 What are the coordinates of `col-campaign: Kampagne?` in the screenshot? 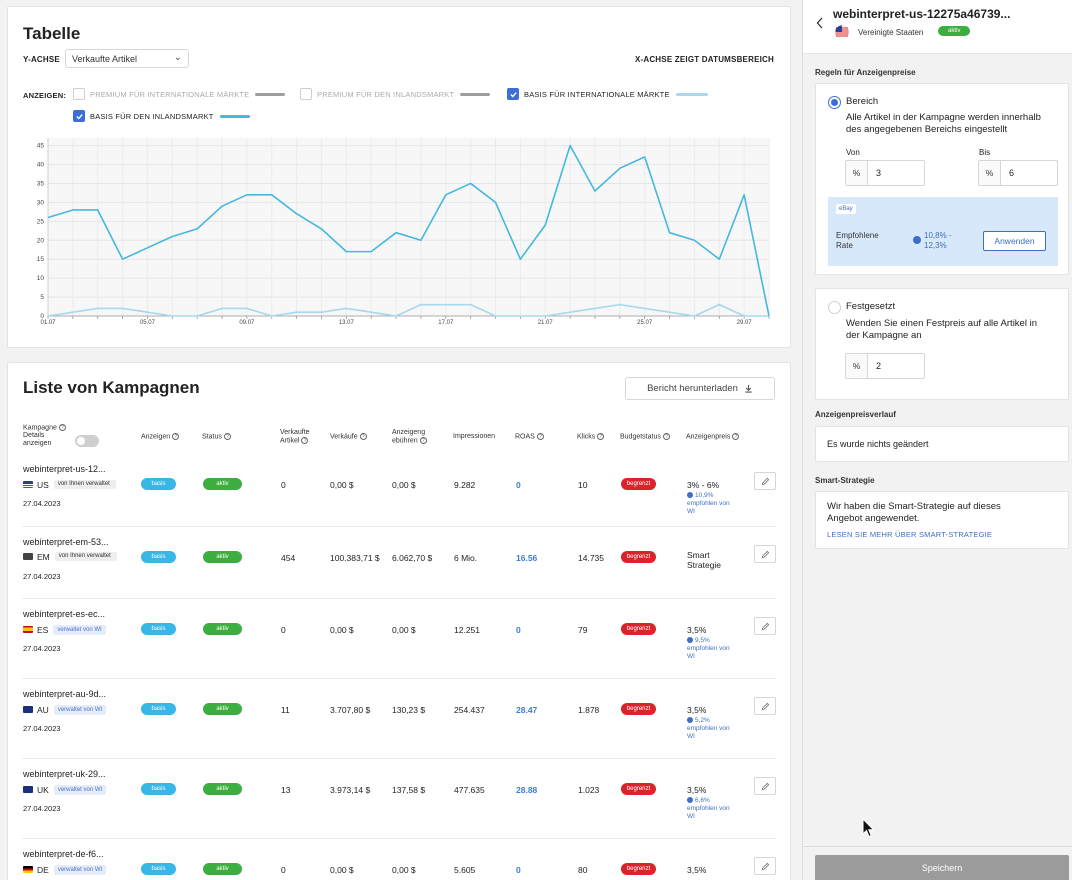 It's located at (44, 428).